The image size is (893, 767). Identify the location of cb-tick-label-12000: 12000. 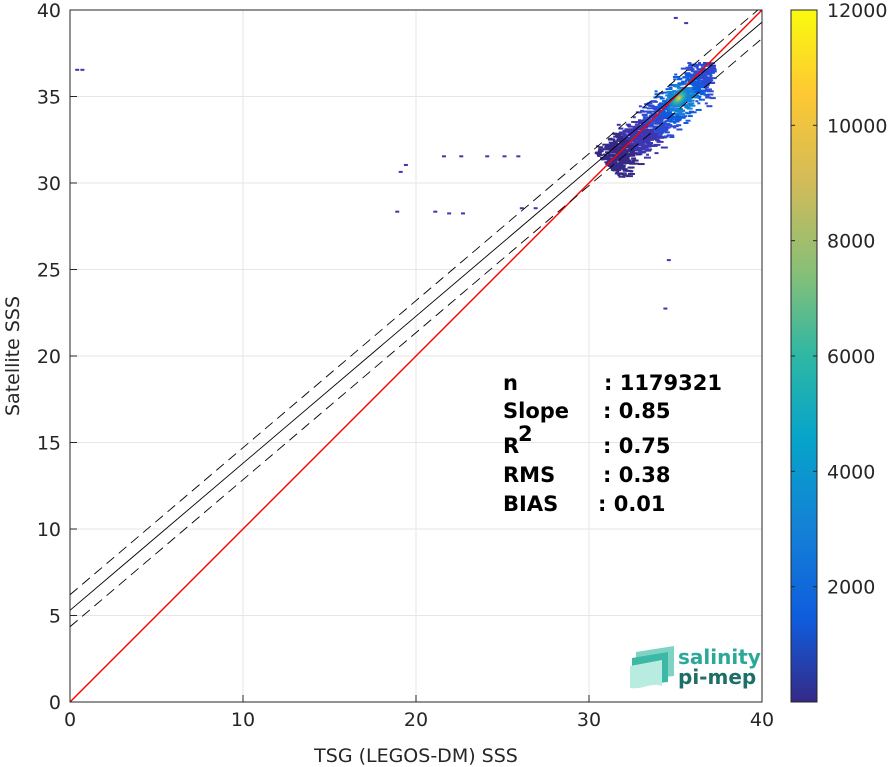
(857, 11).